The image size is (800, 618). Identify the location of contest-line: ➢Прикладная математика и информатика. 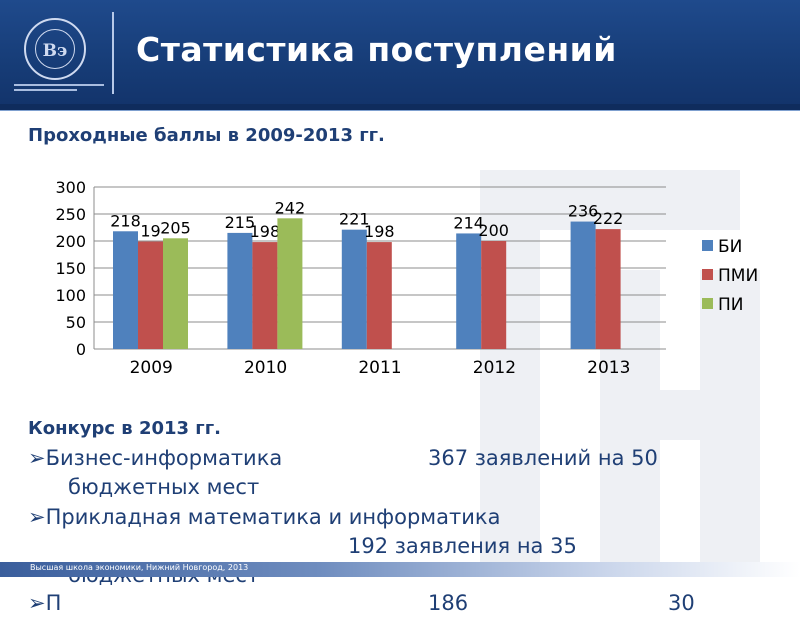
(264, 517).